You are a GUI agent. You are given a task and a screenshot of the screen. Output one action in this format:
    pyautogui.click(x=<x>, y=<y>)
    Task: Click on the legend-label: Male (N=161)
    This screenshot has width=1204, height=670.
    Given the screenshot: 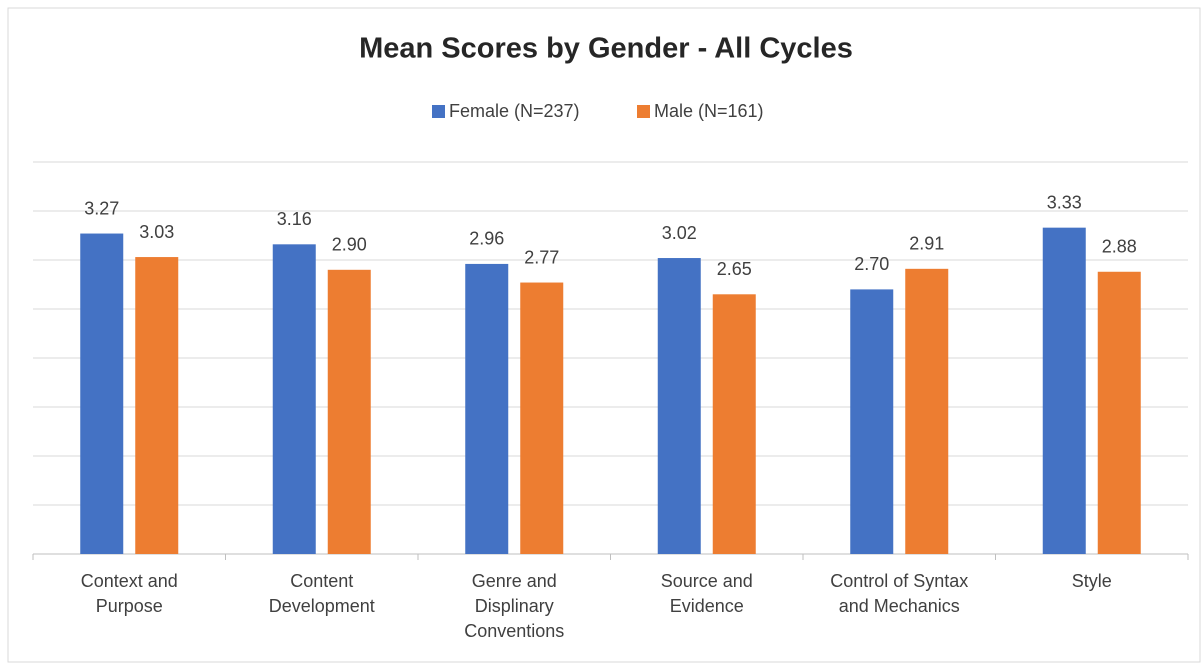 What is the action you would take?
    pyautogui.click(x=709, y=111)
    